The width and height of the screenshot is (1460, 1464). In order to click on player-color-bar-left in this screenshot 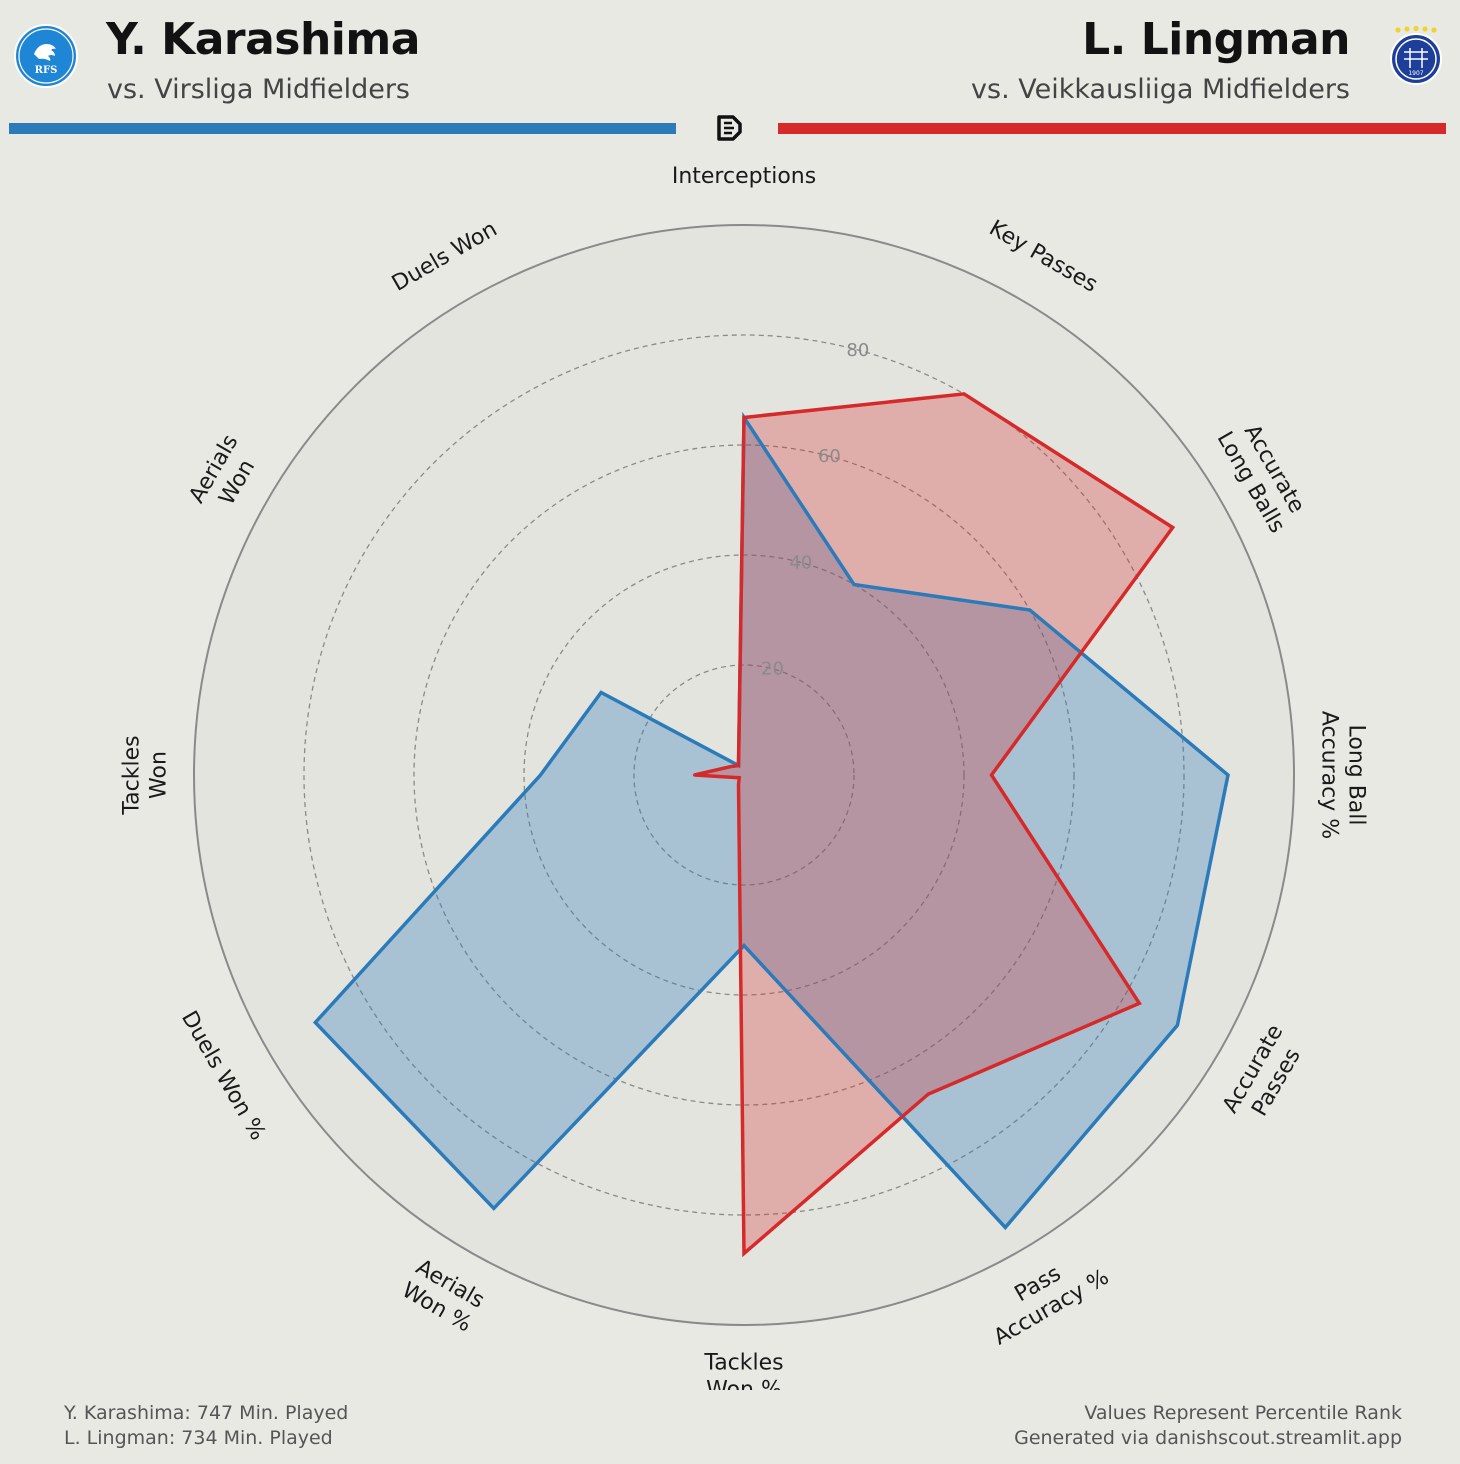, I will do `click(342, 128)`.